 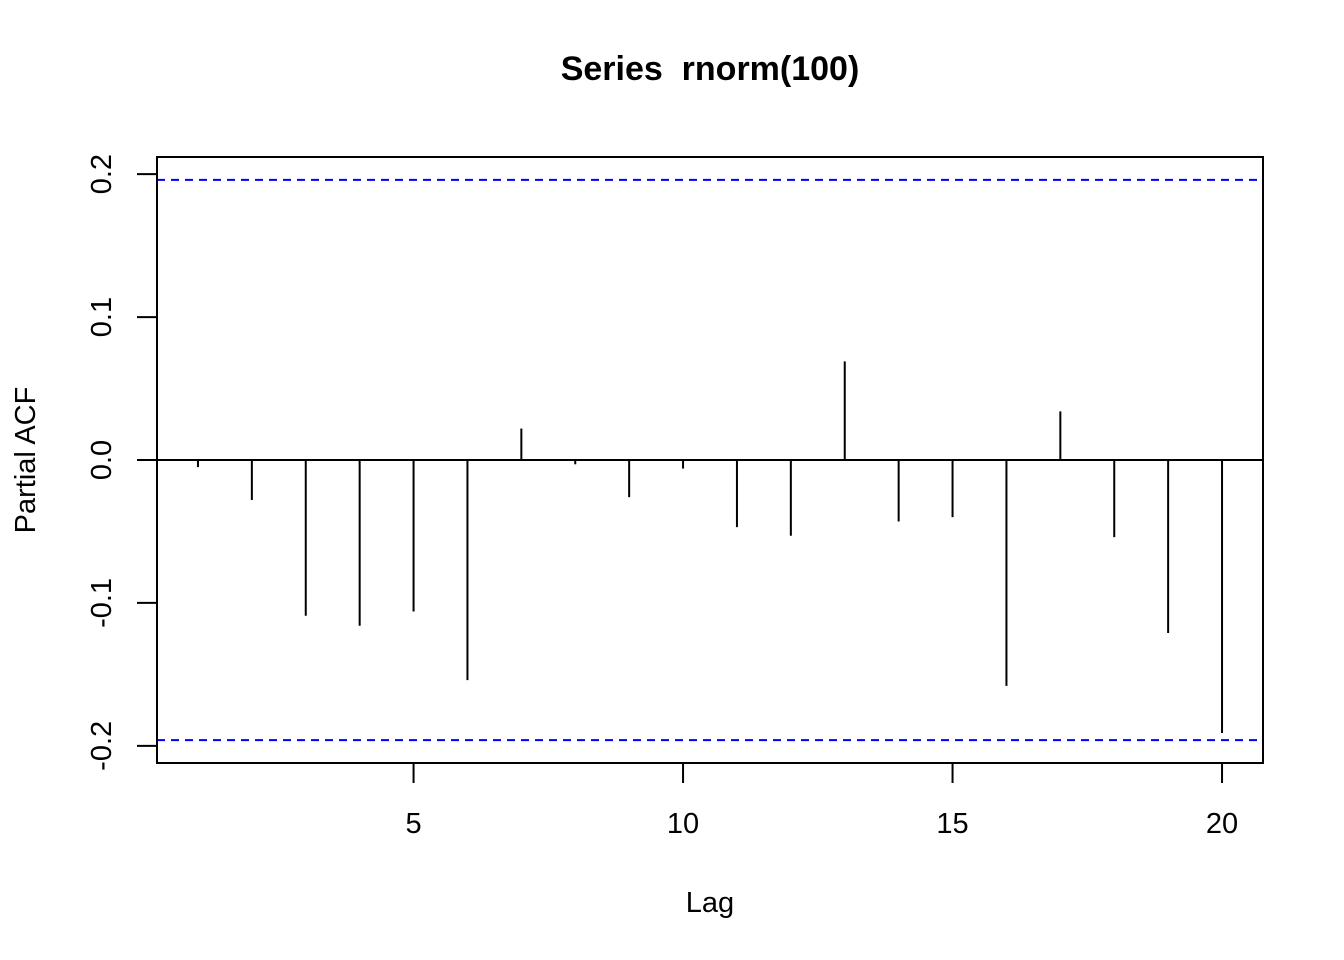 What do you see at coordinates (821, 801) in the screenshot?
I see `x-axis: 5 10 15 20` at bounding box center [821, 801].